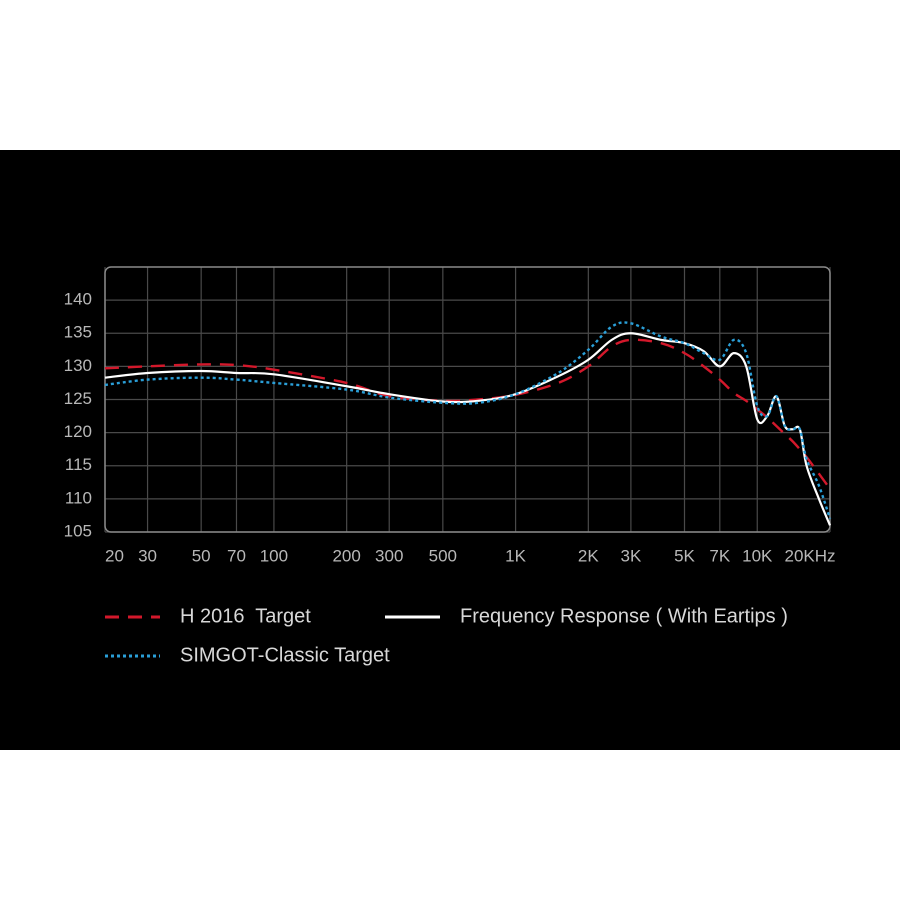 Image resolution: width=900 pixels, height=900 pixels. What do you see at coordinates (389, 555) in the screenshot?
I see `x-tick-label: 300` at bounding box center [389, 555].